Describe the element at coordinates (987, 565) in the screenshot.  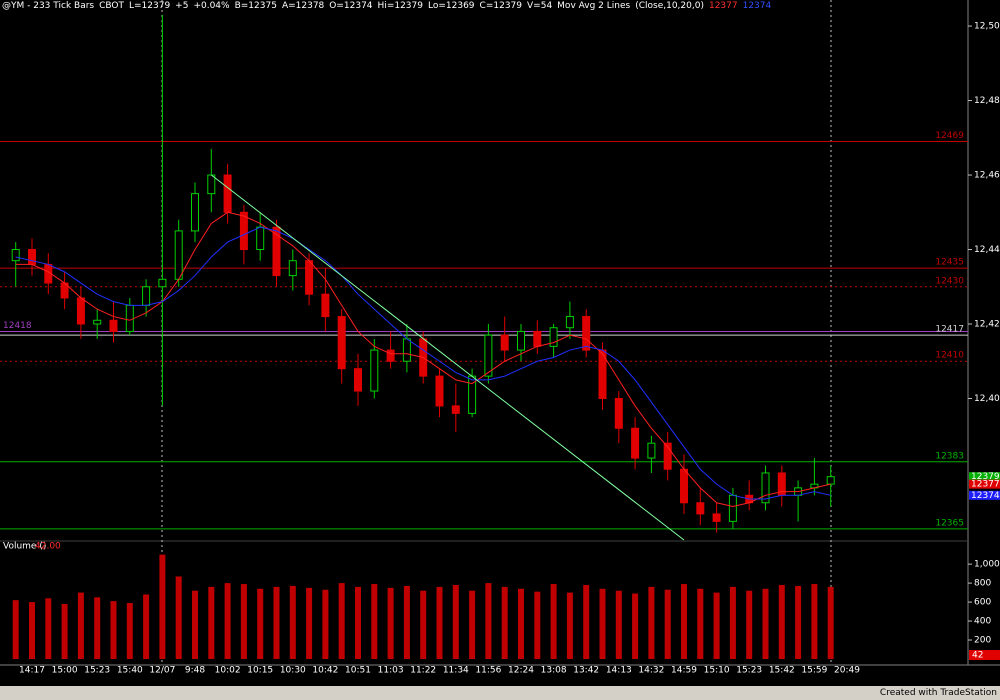
I see `volume-tick-label: 1,000` at that location.